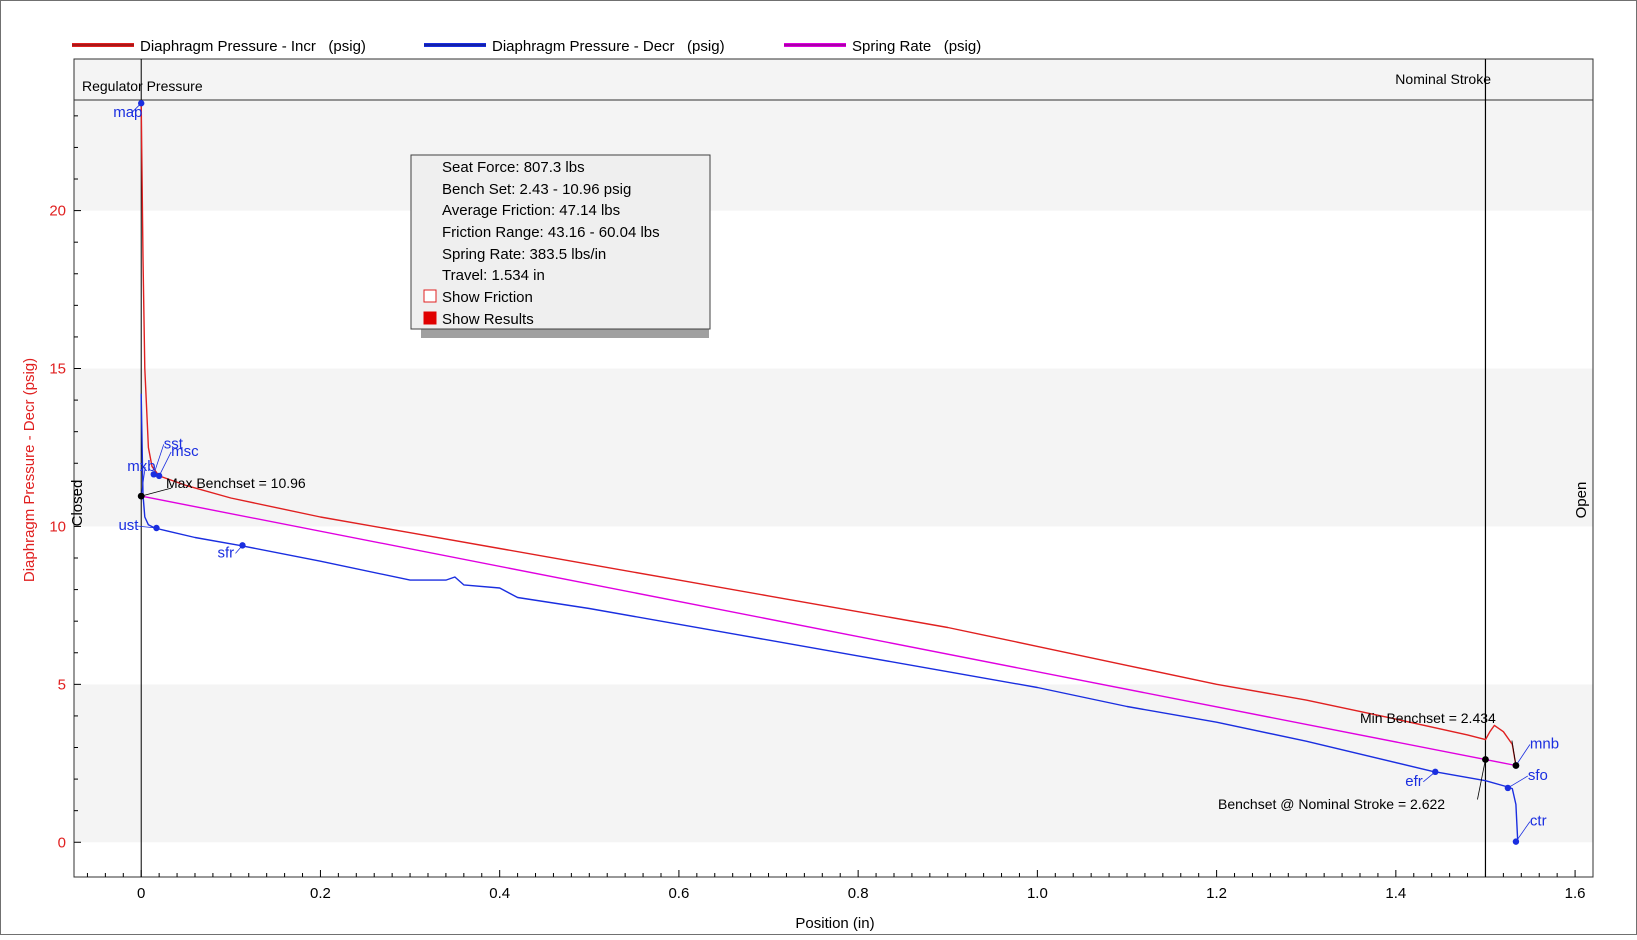  I want to click on x-axis-label: Position (in), so click(834, 923).